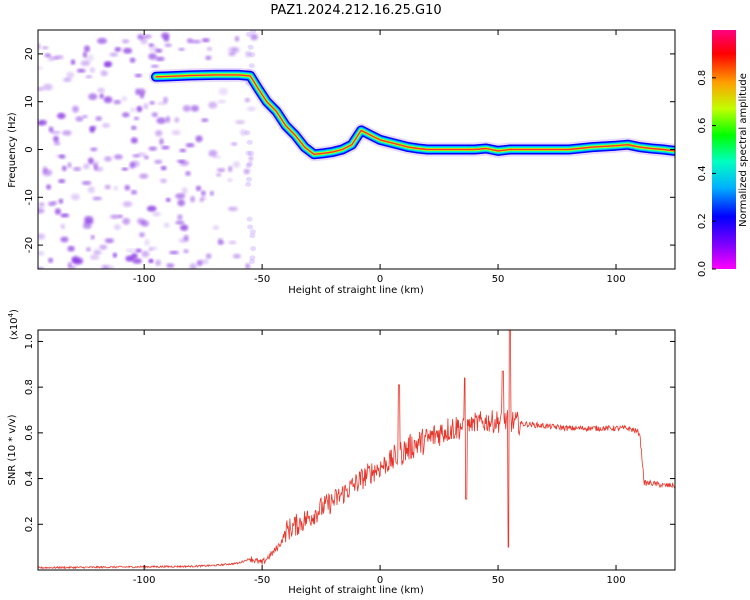  I want to click on bottom-y-axis-label: SNR (10 * v/v), so click(12, 449).